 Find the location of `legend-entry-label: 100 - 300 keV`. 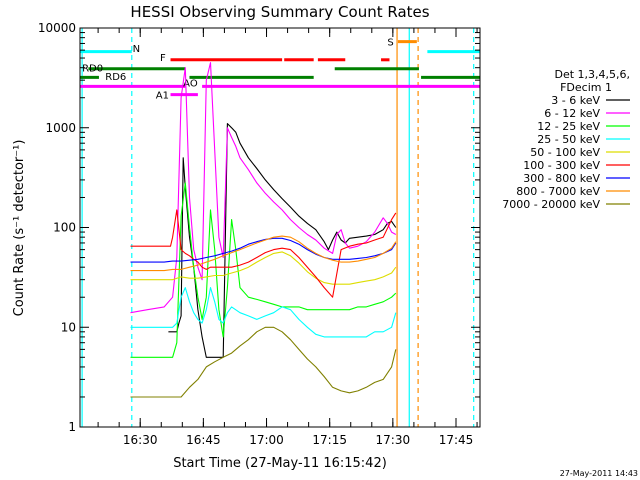

legend-entry-label: 100 - 300 keV is located at coordinates (561, 165).